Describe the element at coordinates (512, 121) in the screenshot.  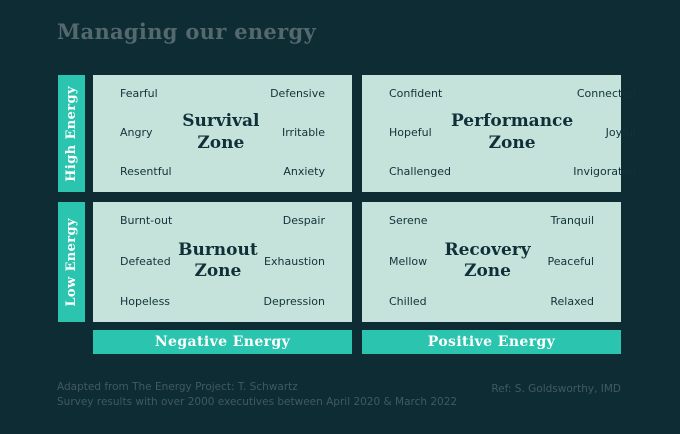
I see `zone-title-line: Performance` at that location.